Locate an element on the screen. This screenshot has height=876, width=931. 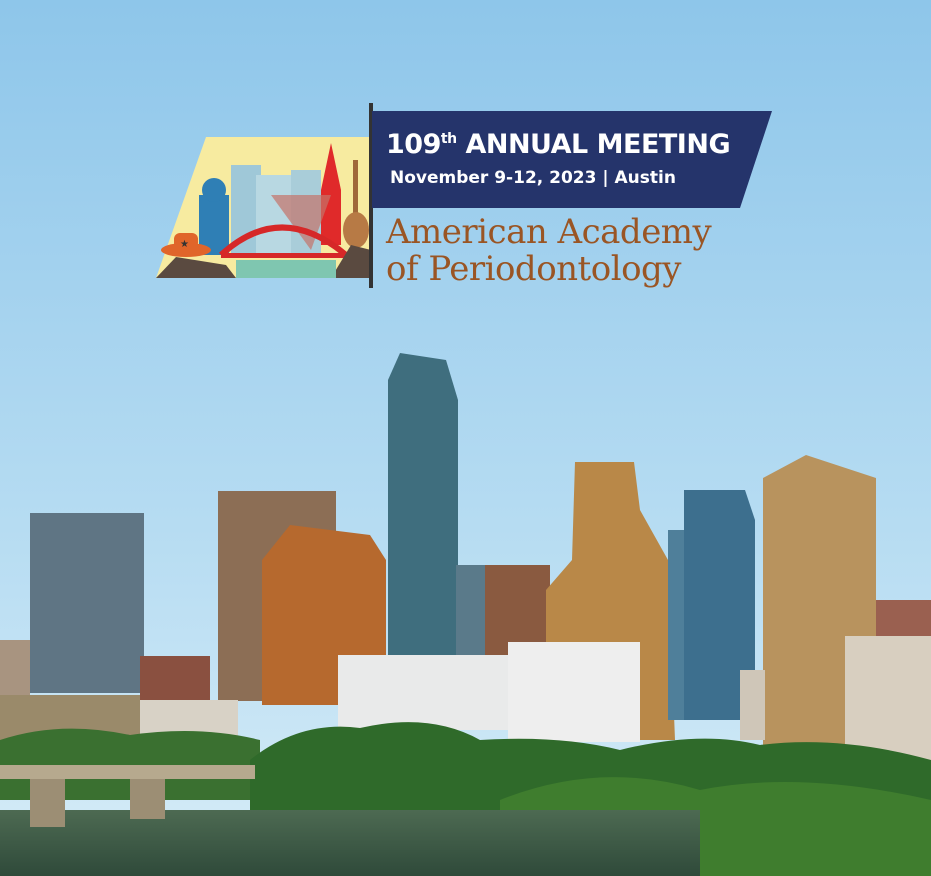
star-icon: ★ is located at coordinates (184, 244).